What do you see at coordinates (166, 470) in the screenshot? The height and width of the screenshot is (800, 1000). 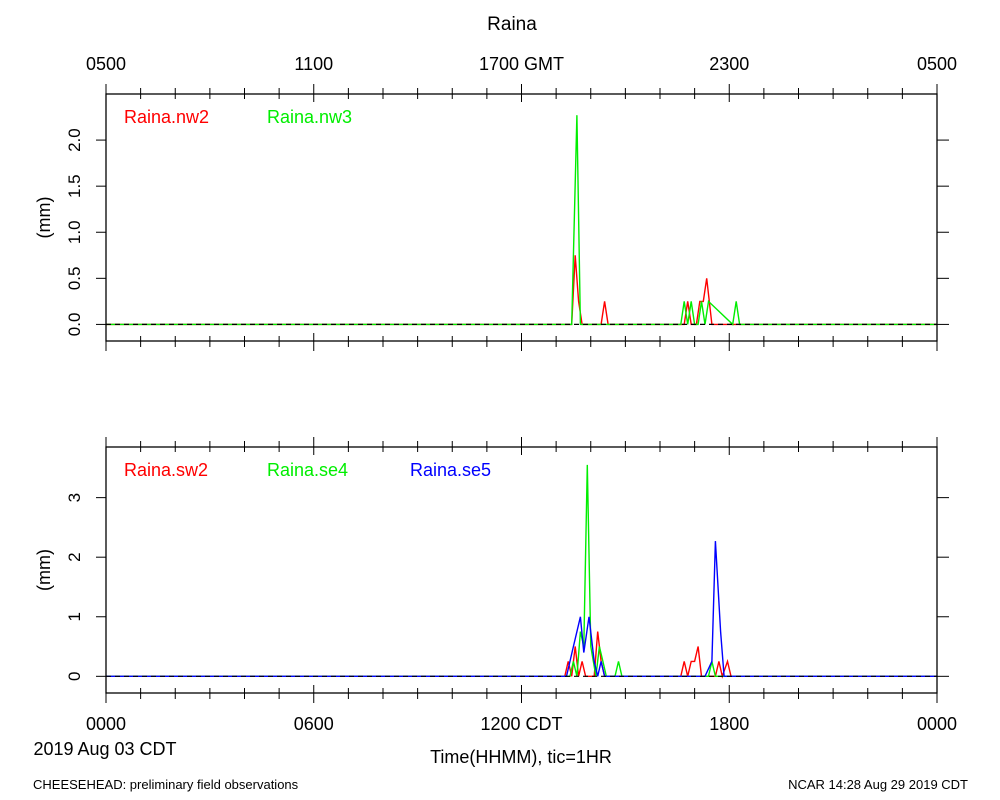 I see `legend-entry: Raina.sw2` at bounding box center [166, 470].